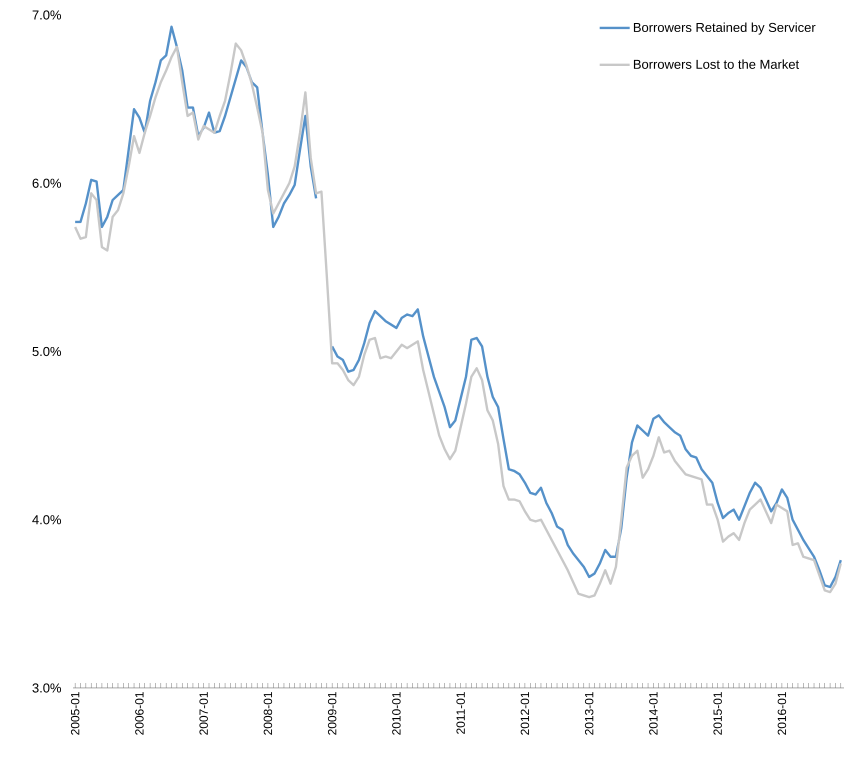  Describe the element at coordinates (47, 519) in the screenshot. I see `y-tick-label: 4.0%` at that location.